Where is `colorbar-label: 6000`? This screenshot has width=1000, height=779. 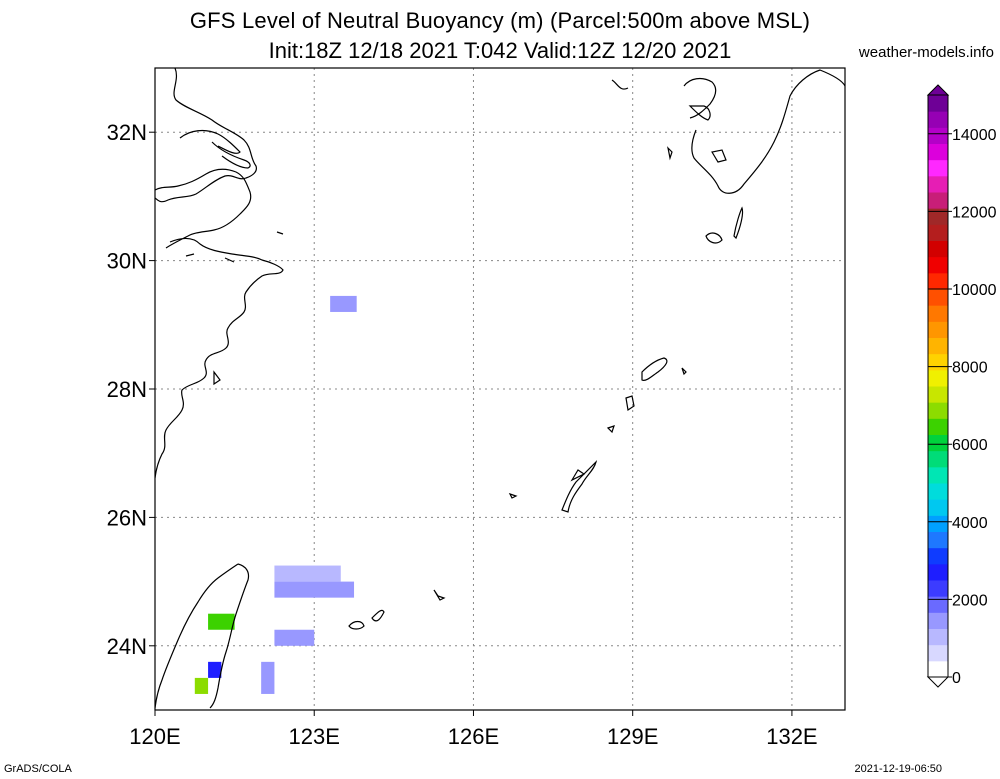
colorbar-label: 6000 is located at coordinates (970, 445).